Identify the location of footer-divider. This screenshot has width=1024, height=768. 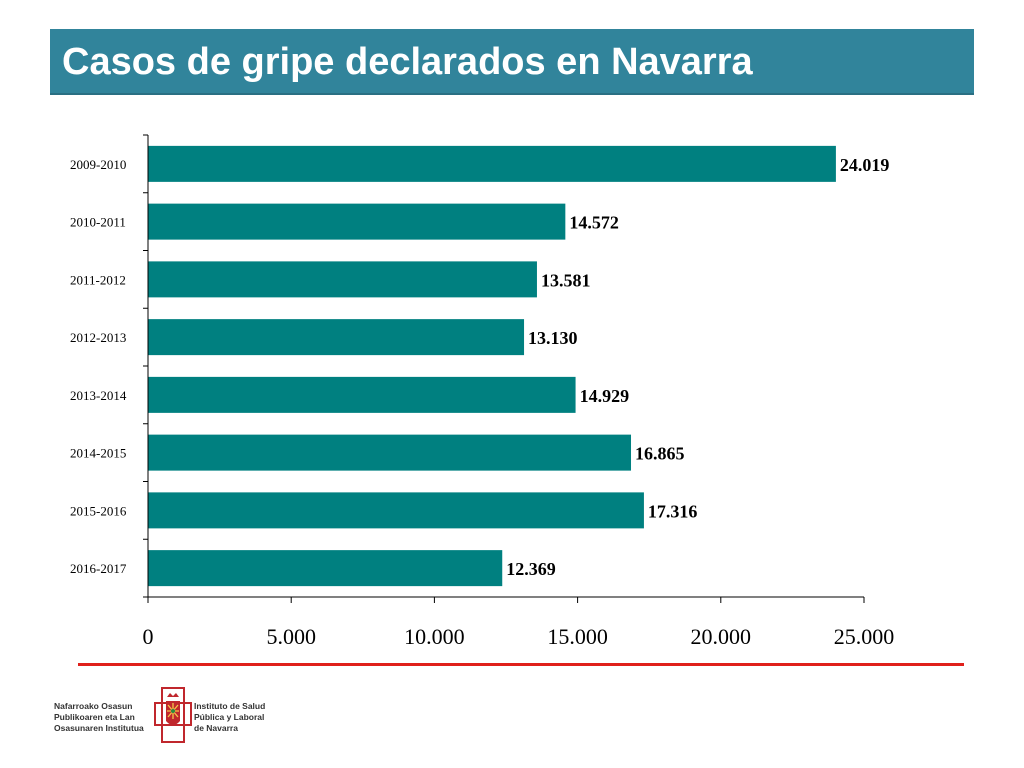
(521, 664).